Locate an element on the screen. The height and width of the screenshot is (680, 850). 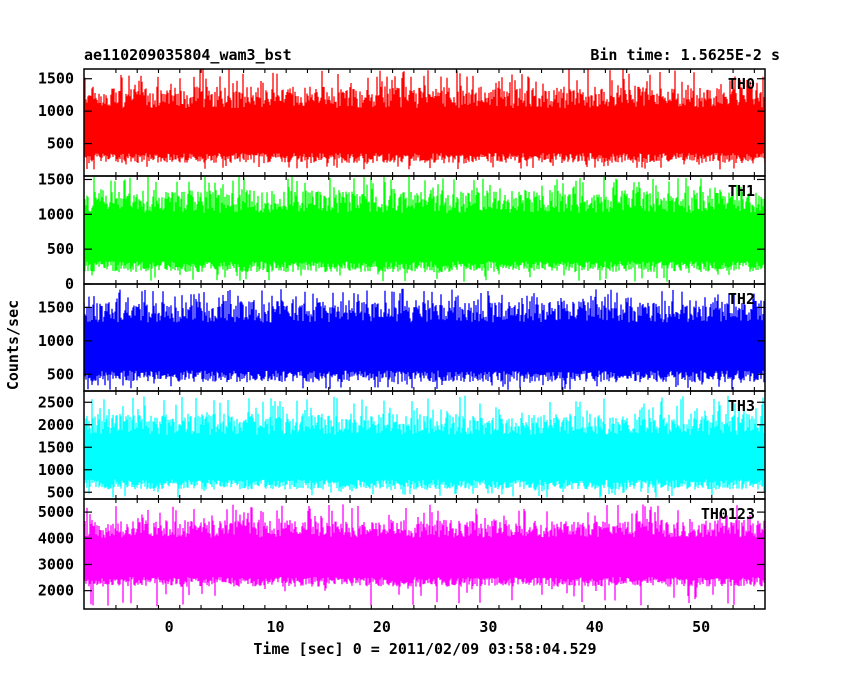
series-th0-line is located at coordinates (424, 119).